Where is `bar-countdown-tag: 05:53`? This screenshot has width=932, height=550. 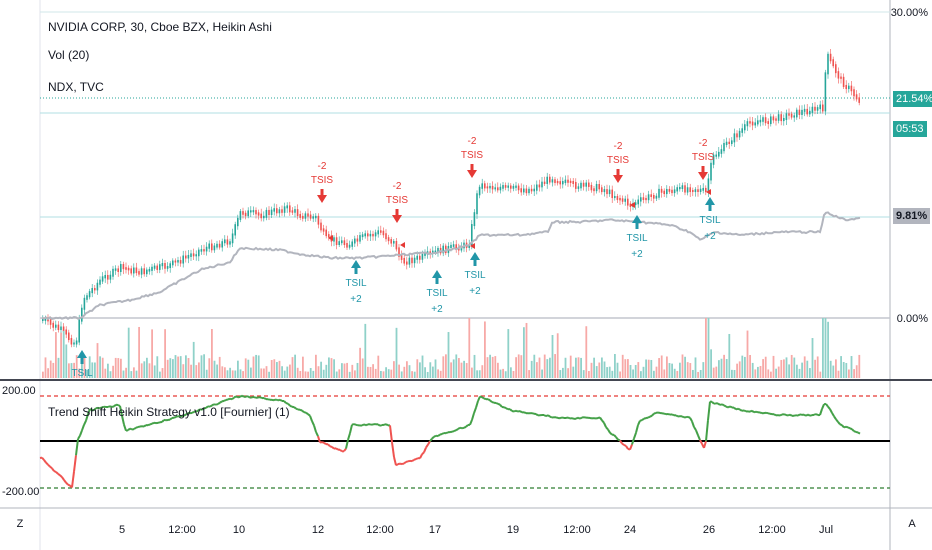 bar-countdown-tag: 05:53 is located at coordinates (910, 129).